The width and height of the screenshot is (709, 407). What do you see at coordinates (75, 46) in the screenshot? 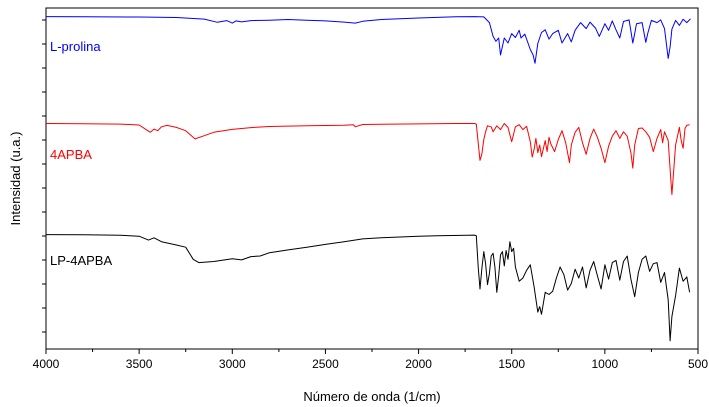
I see `series-label: L-prolina` at bounding box center [75, 46].